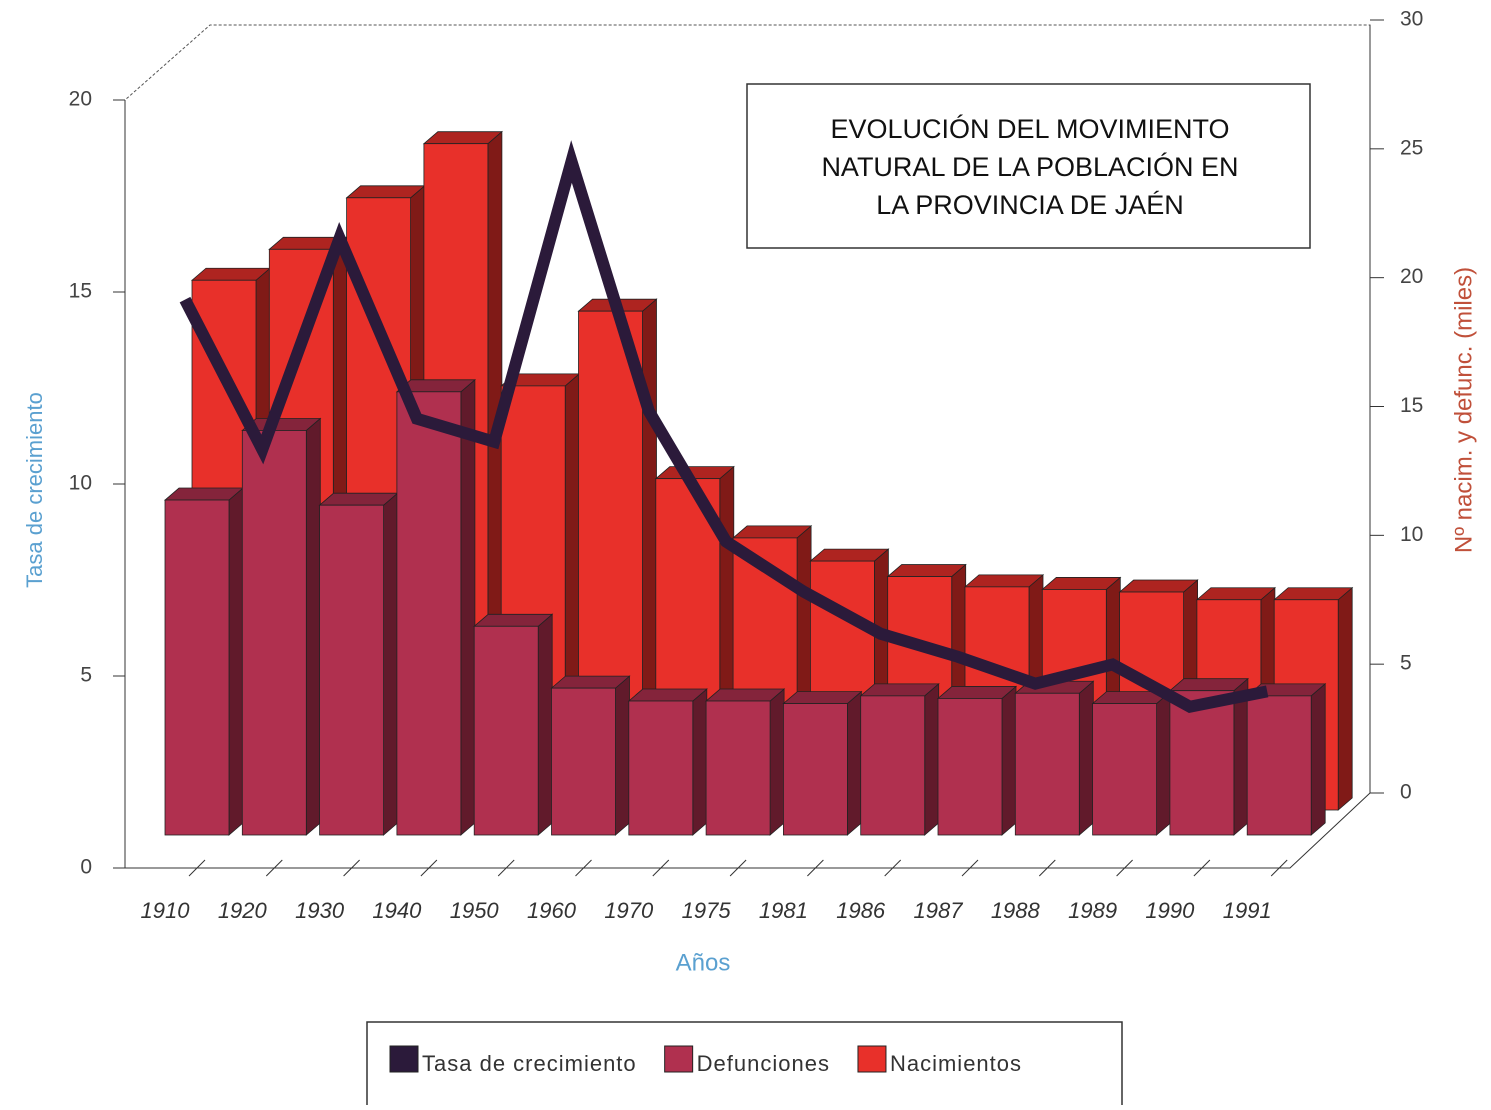  I want to click on legend-box, so click(744, 1065).